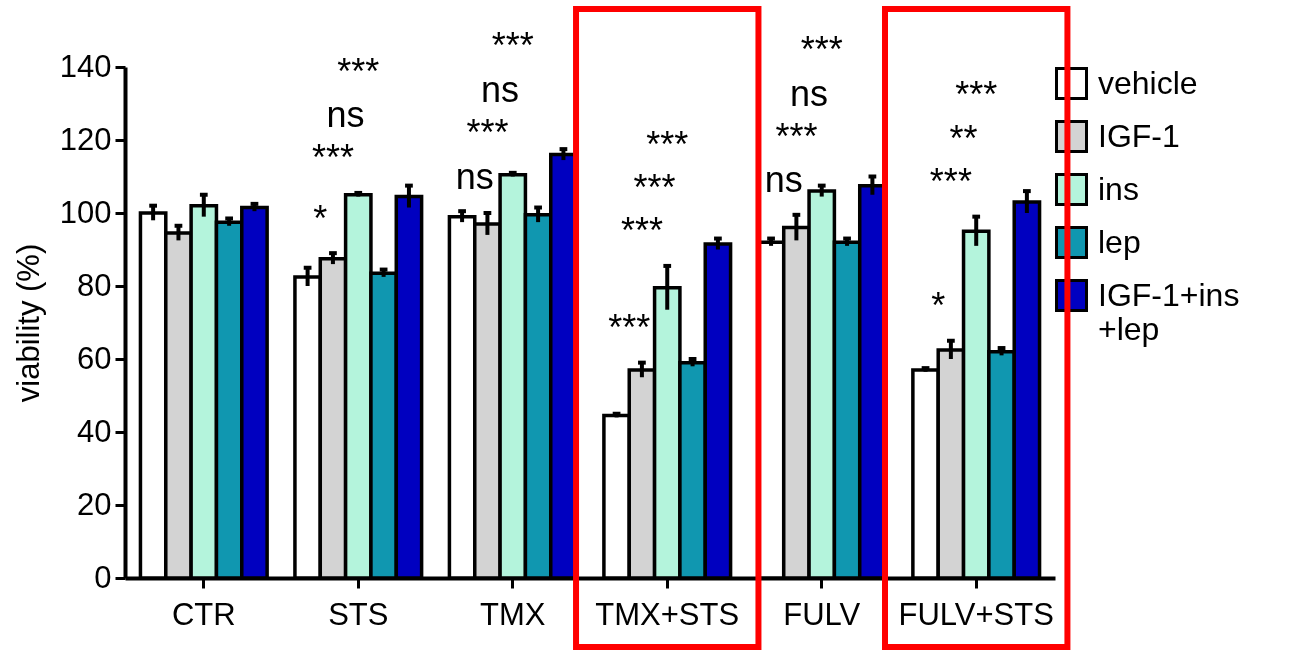 The image size is (1289, 652). I want to click on y-tick-label: 120, so click(85, 139).